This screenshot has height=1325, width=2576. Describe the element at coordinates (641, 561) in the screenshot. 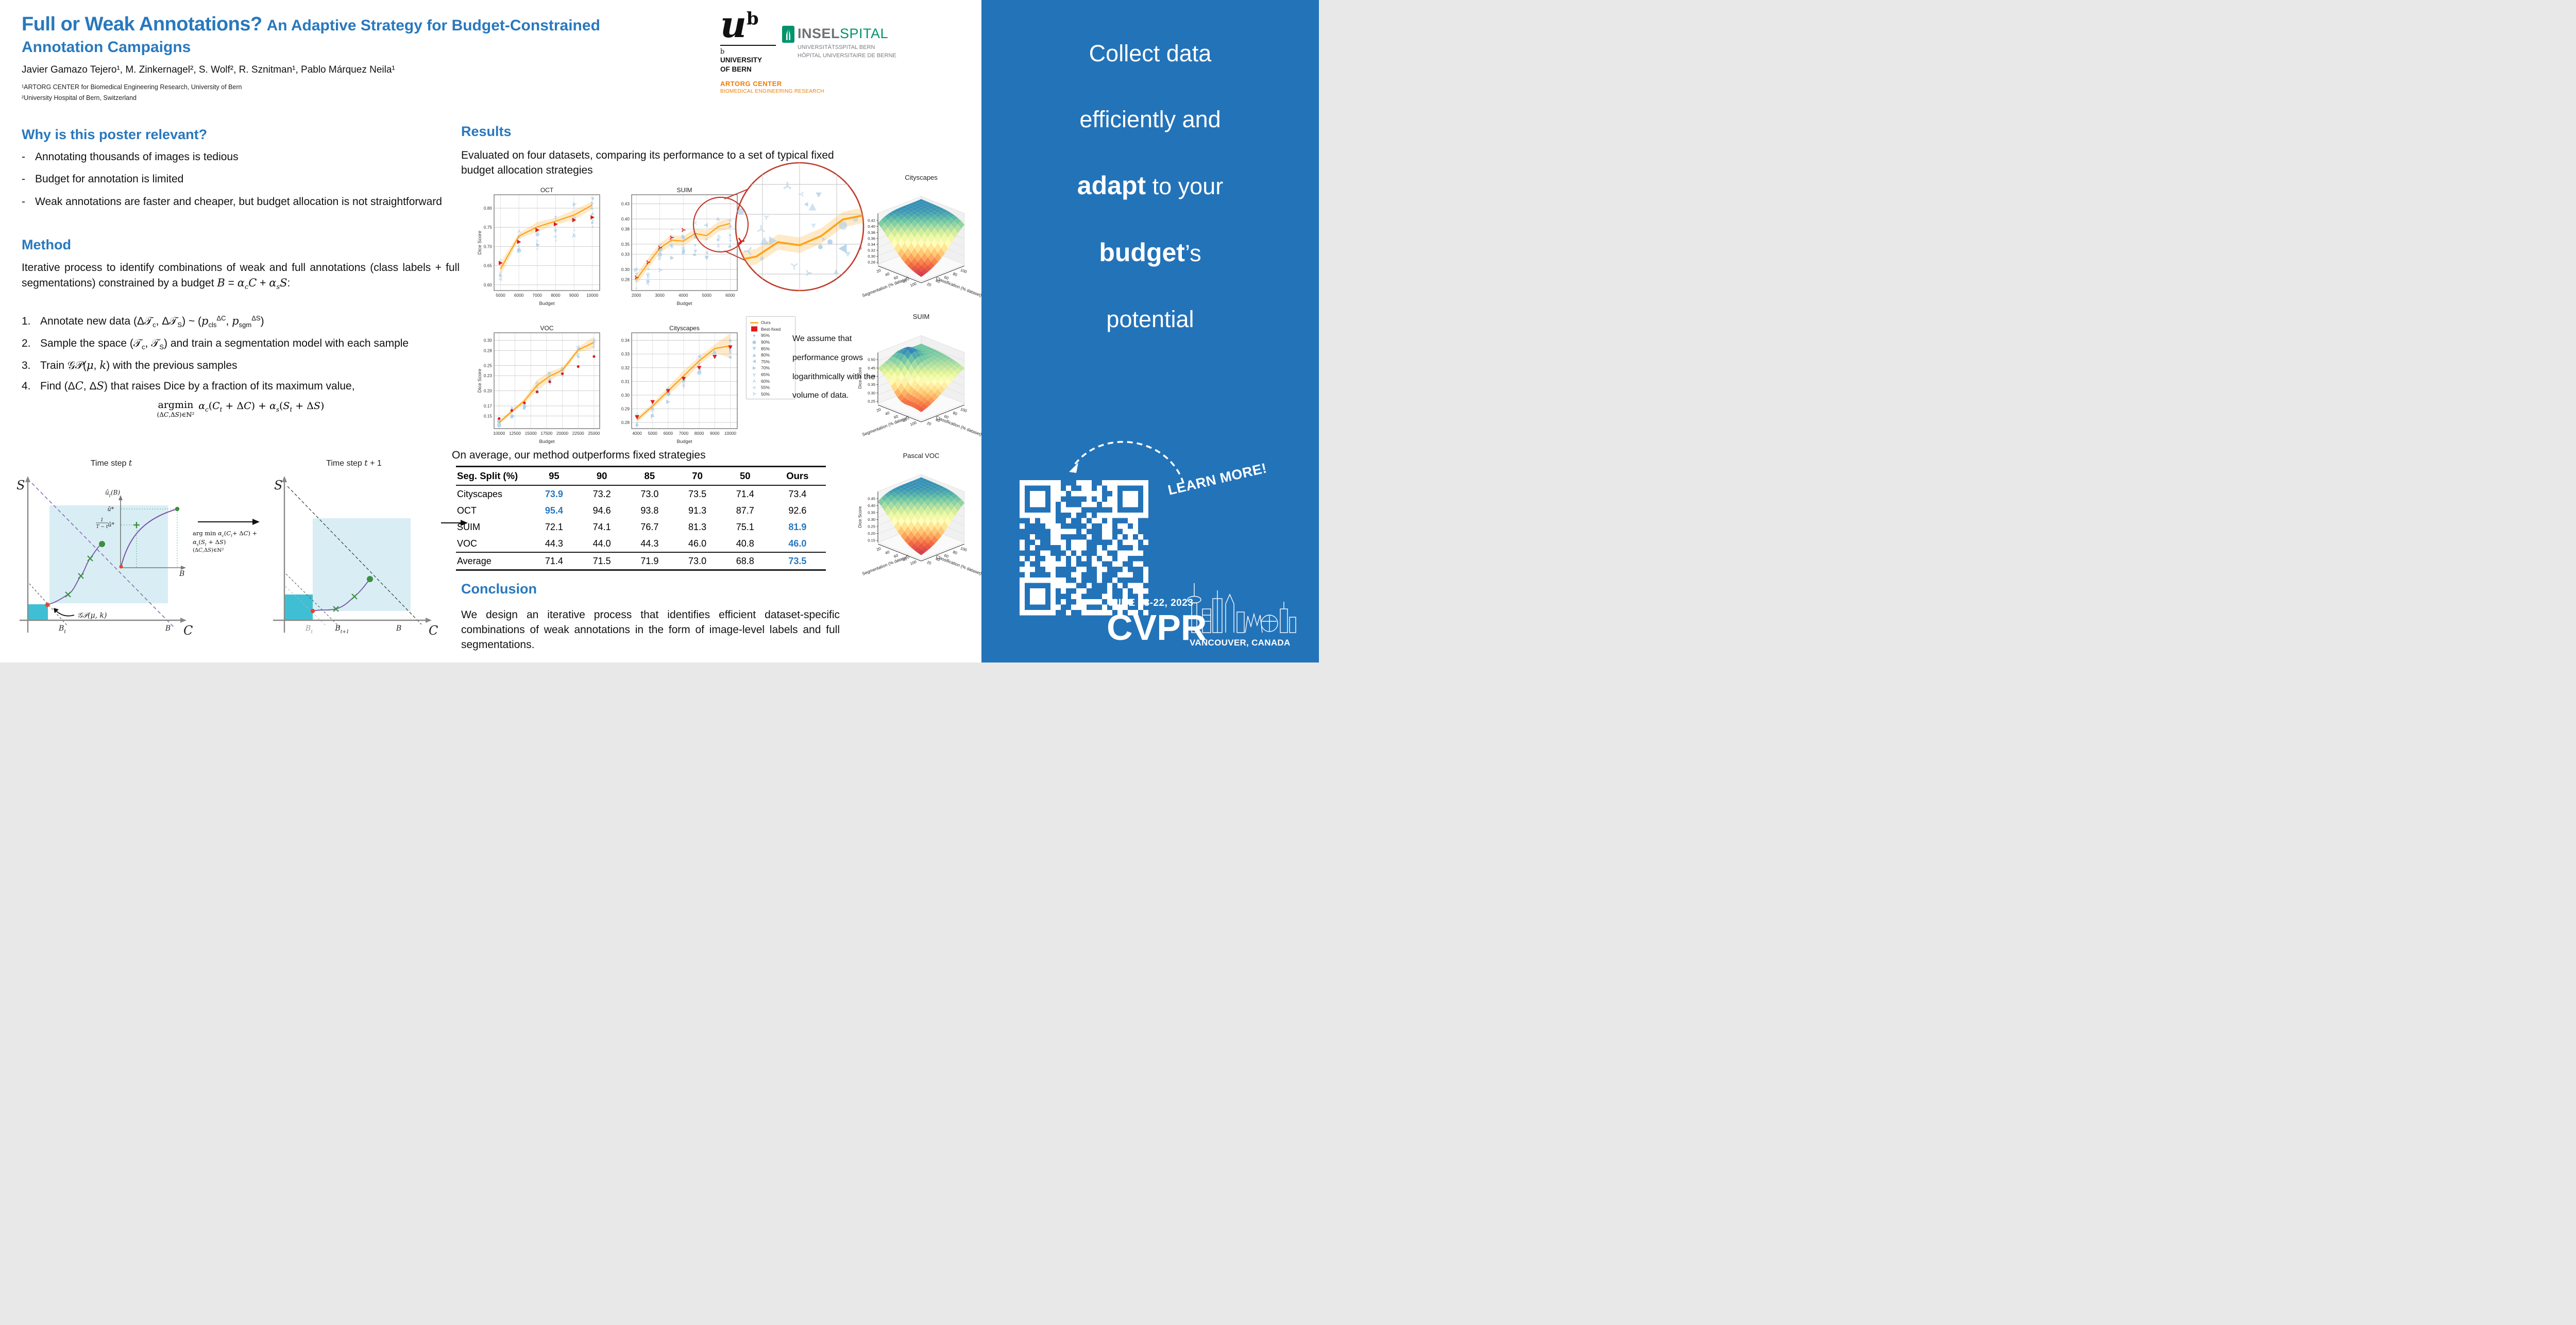

I see `table-row-average: Average 71.4 71.5 71.9 73.0 68.8 73.5` at that location.